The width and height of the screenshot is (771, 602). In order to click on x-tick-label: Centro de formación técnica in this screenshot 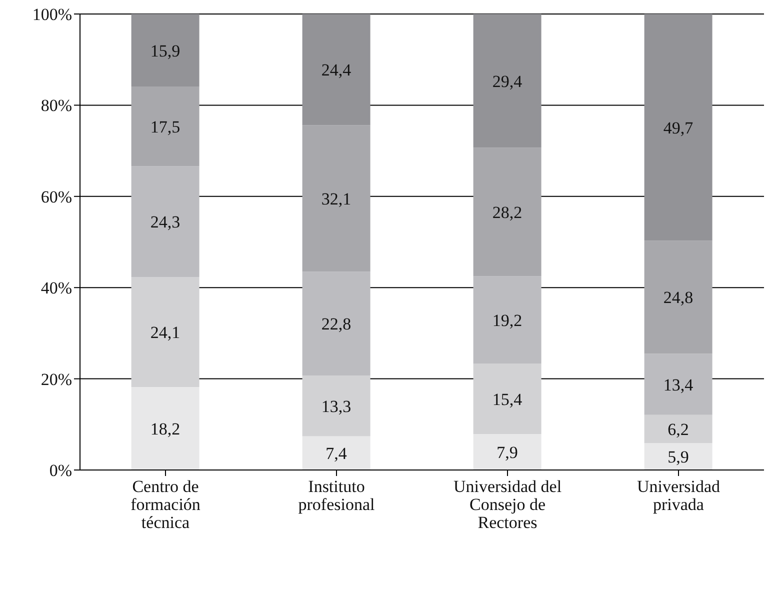, I will do `click(165, 504)`.